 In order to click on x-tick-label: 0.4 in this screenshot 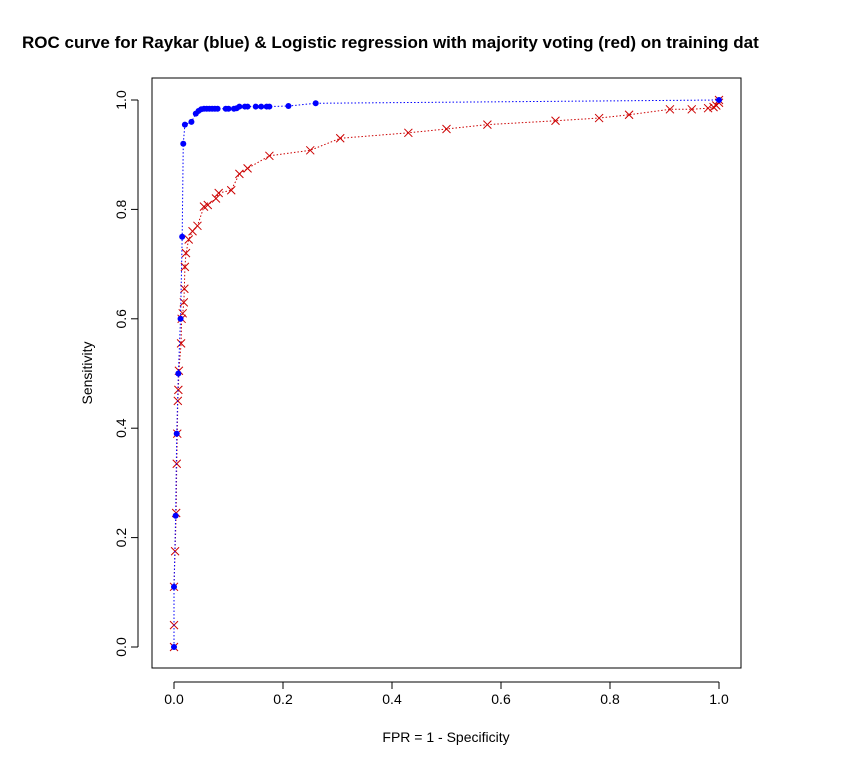, I will do `click(392, 699)`.